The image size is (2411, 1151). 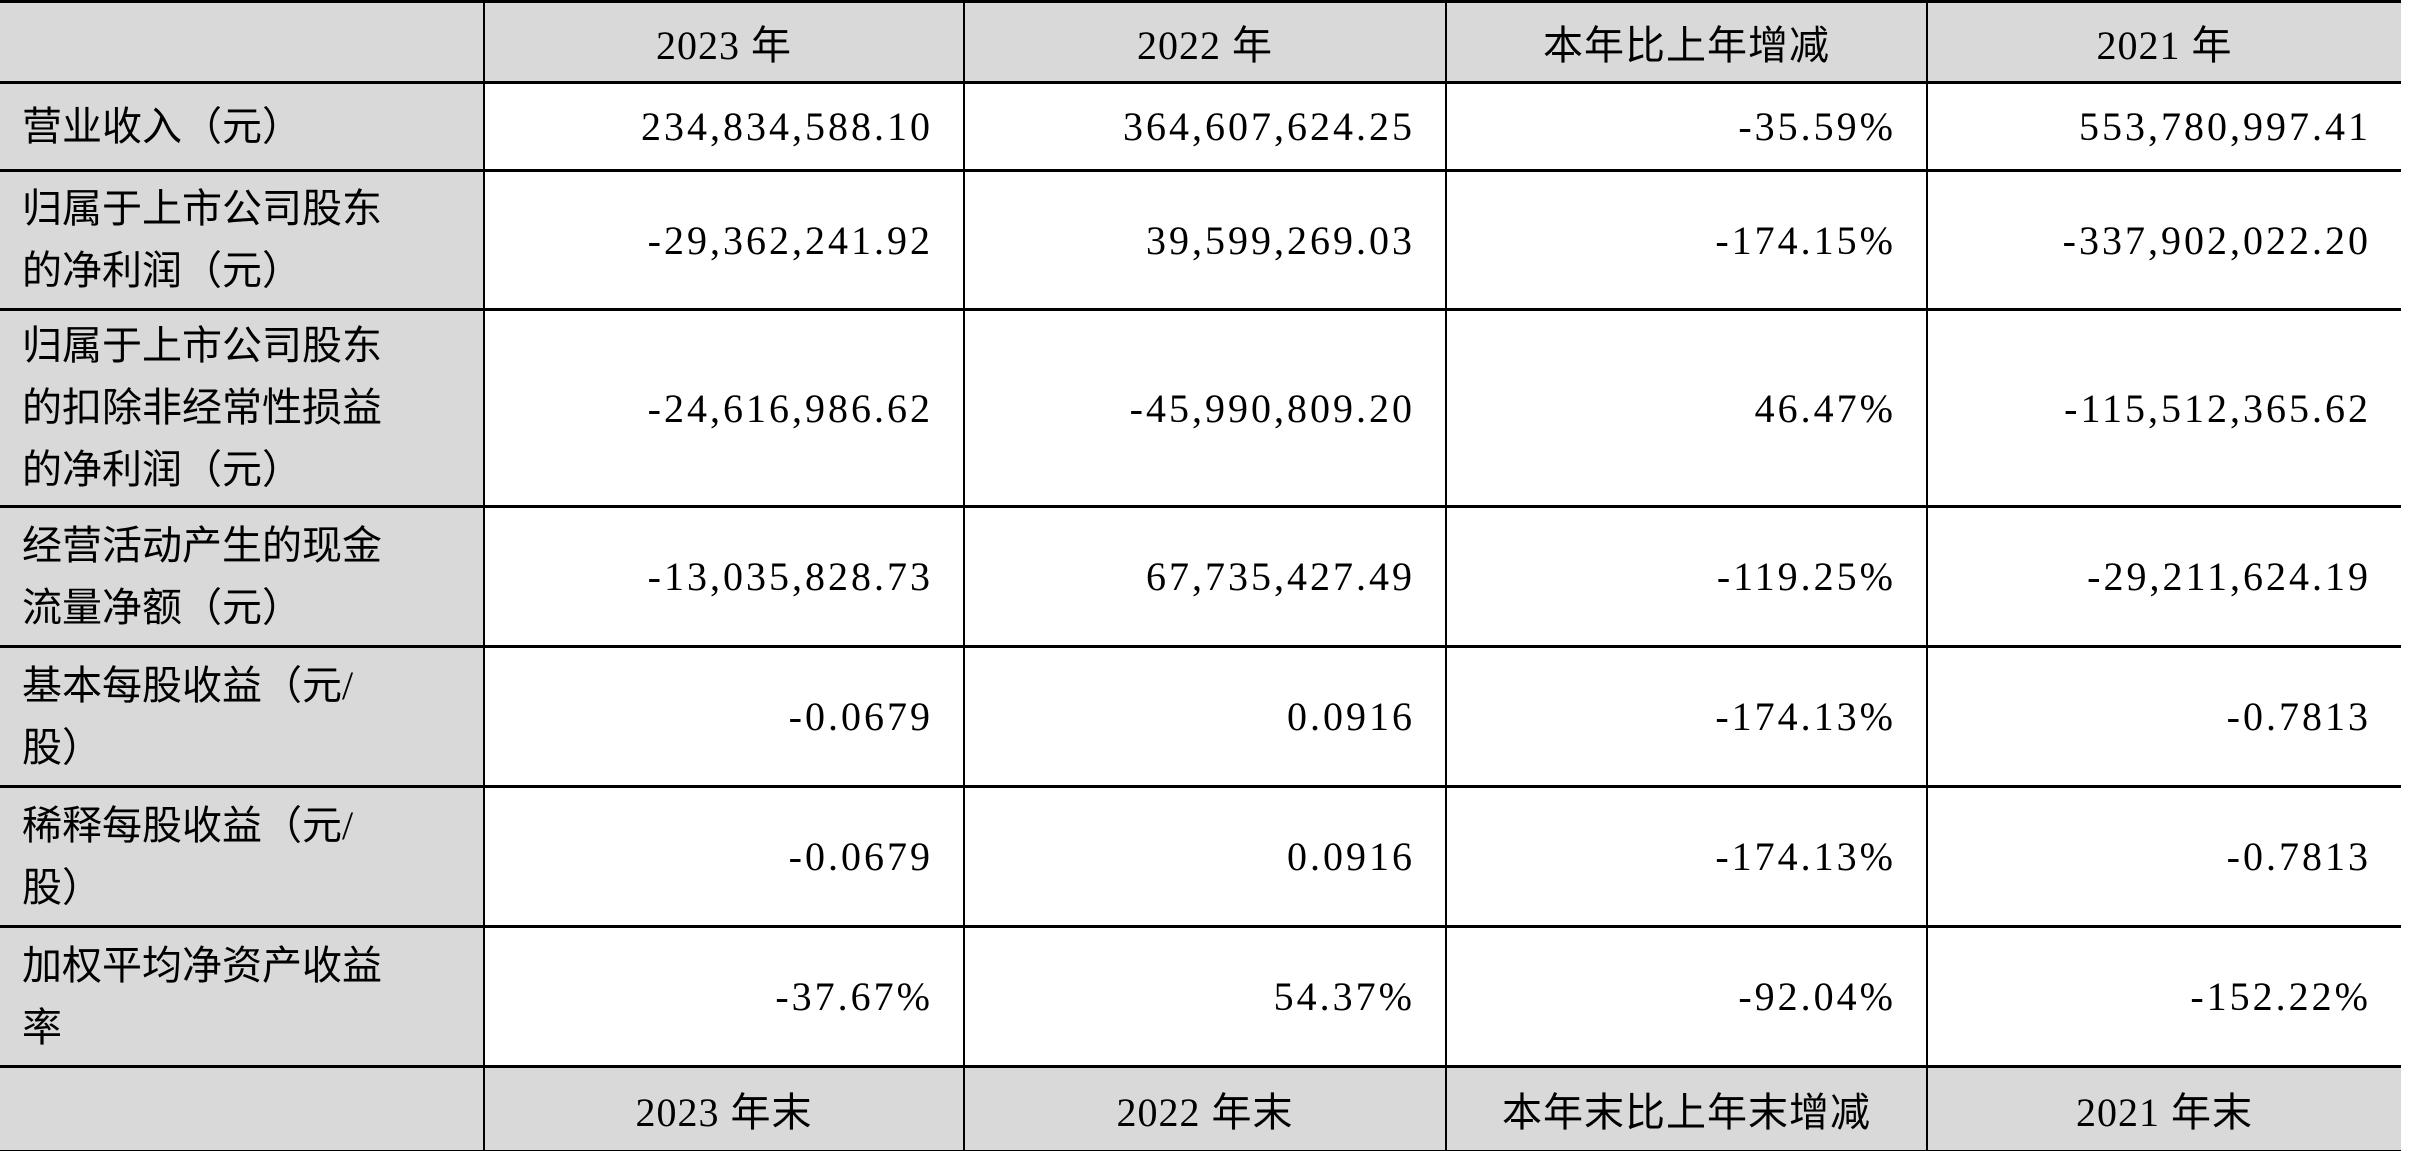 What do you see at coordinates (242, 576) in the screenshot?
I see `row-label: 经营活动产生的现金 流量净额（元）` at bounding box center [242, 576].